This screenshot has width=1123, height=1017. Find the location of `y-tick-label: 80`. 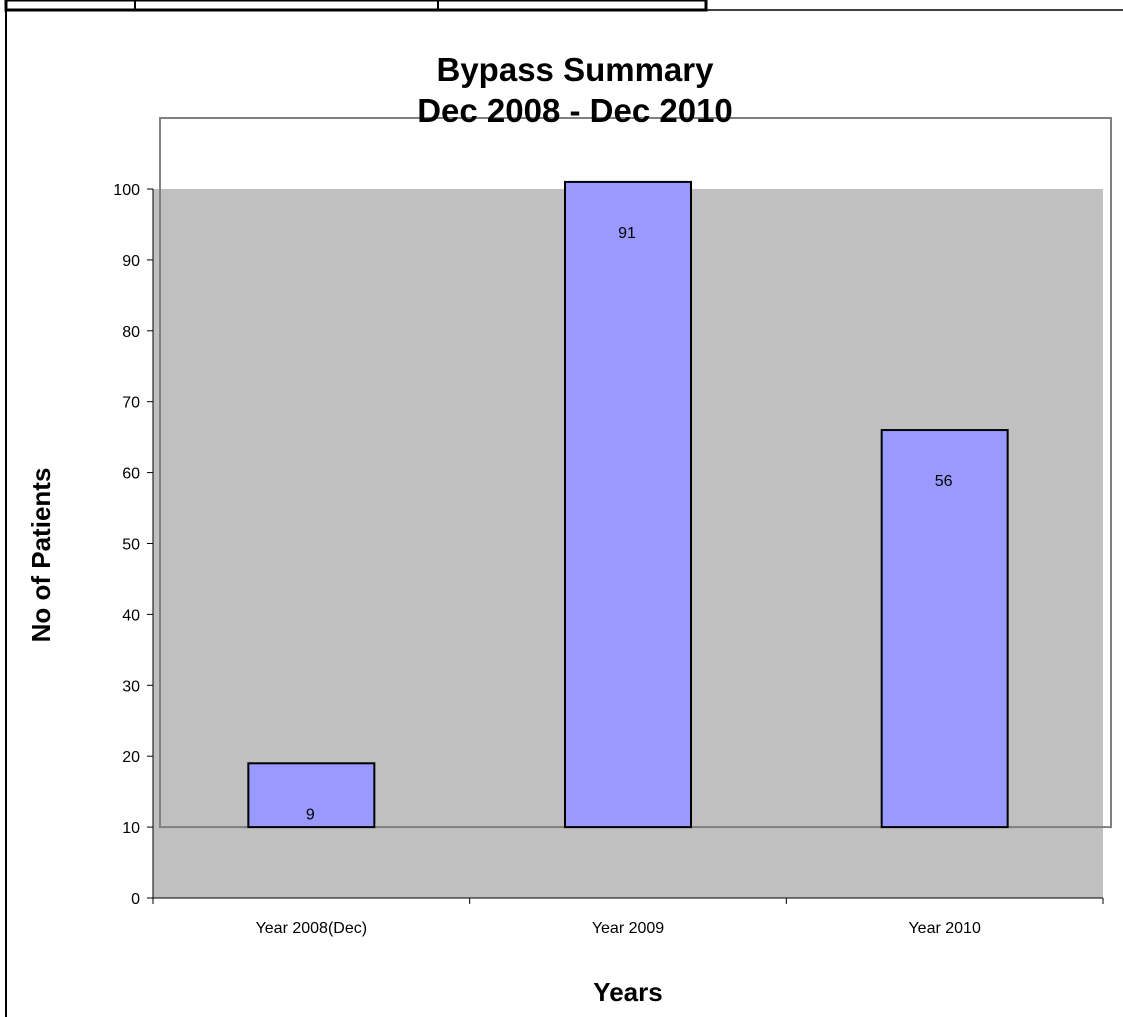

y-tick-label: 80 is located at coordinates (131, 332).